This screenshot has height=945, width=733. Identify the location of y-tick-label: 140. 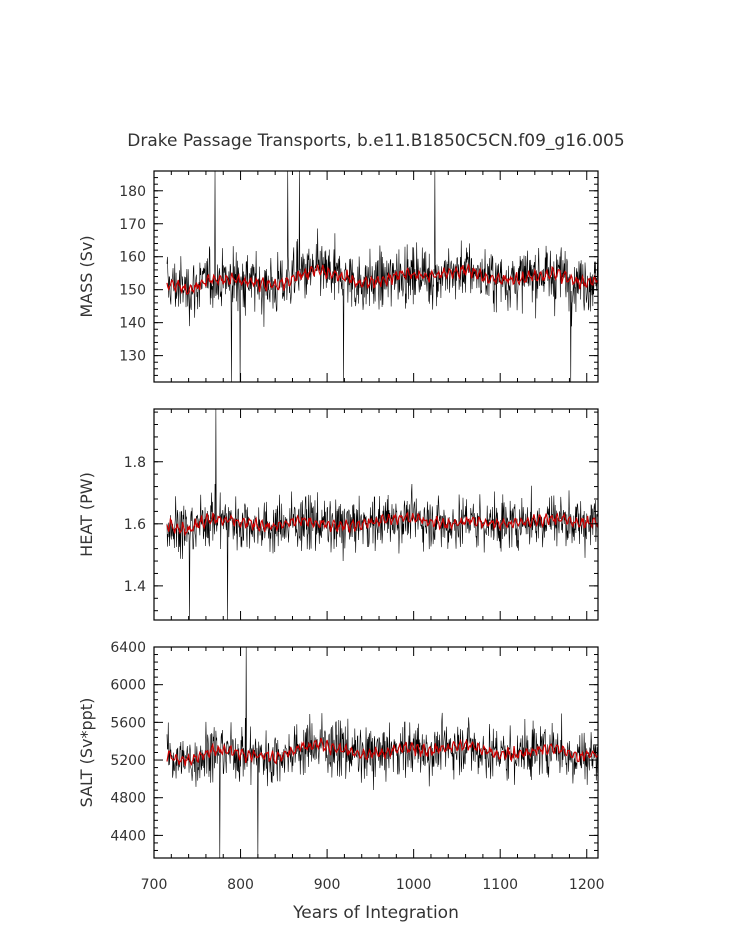
(132, 324).